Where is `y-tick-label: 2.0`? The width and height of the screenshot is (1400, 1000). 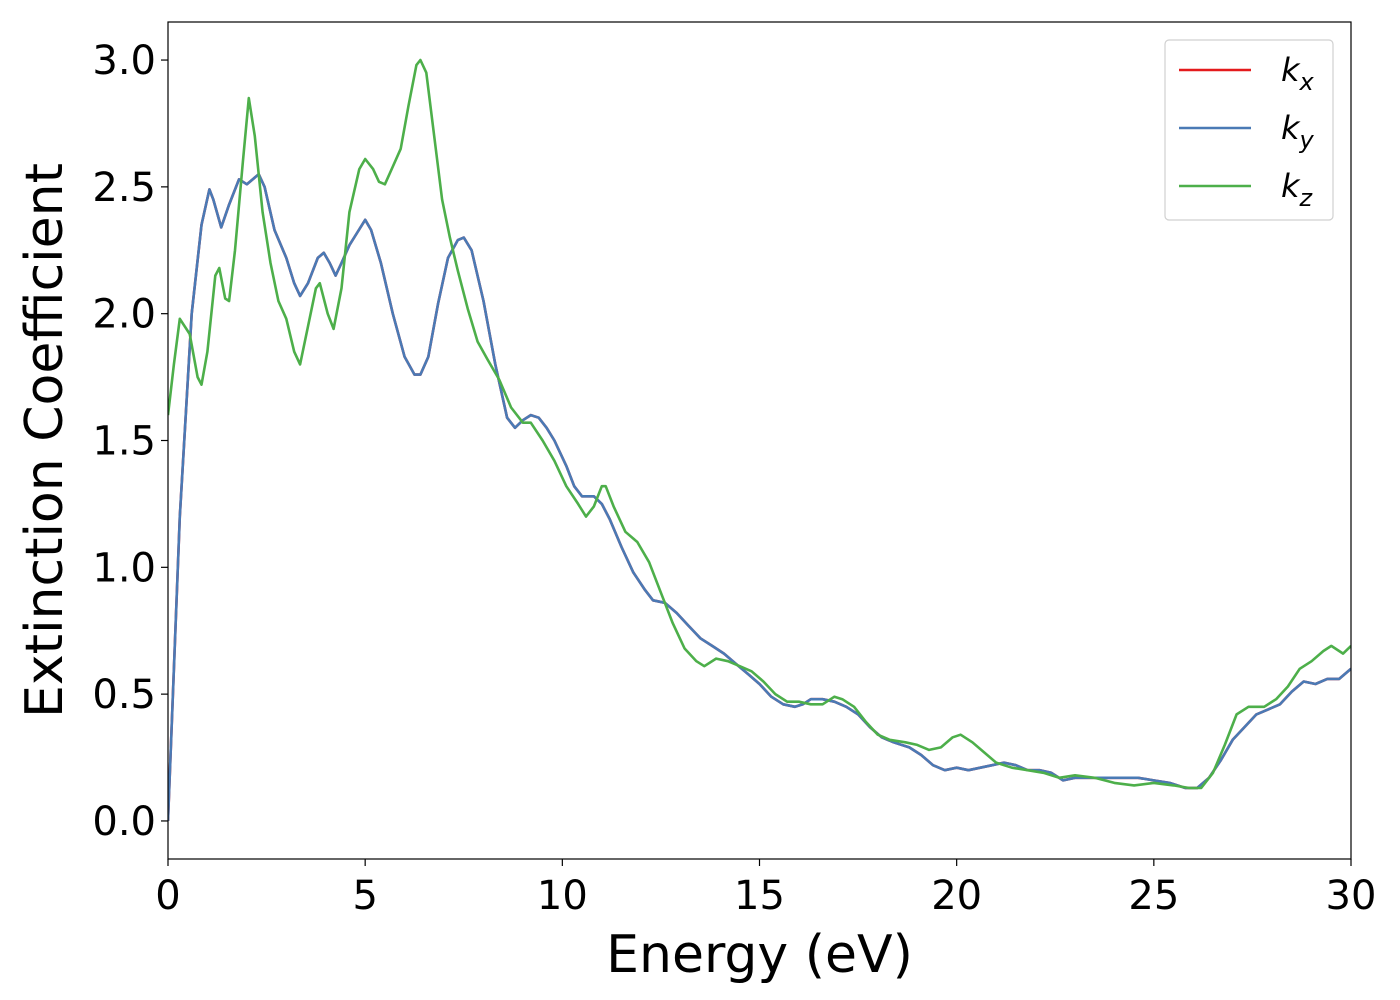
y-tick-label: 2.0 is located at coordinates (124, 315).